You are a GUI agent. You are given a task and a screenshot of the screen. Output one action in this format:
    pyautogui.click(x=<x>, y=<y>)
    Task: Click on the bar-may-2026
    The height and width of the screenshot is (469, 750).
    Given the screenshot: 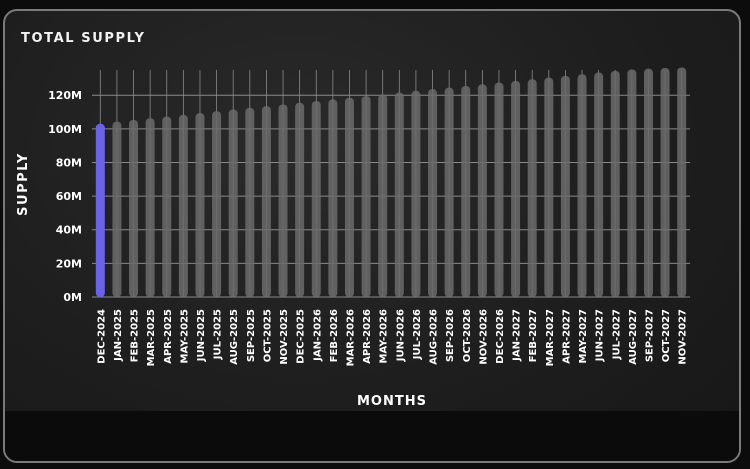 What is the action you would take?
    pyautogui.click(x=383, y=195)
    